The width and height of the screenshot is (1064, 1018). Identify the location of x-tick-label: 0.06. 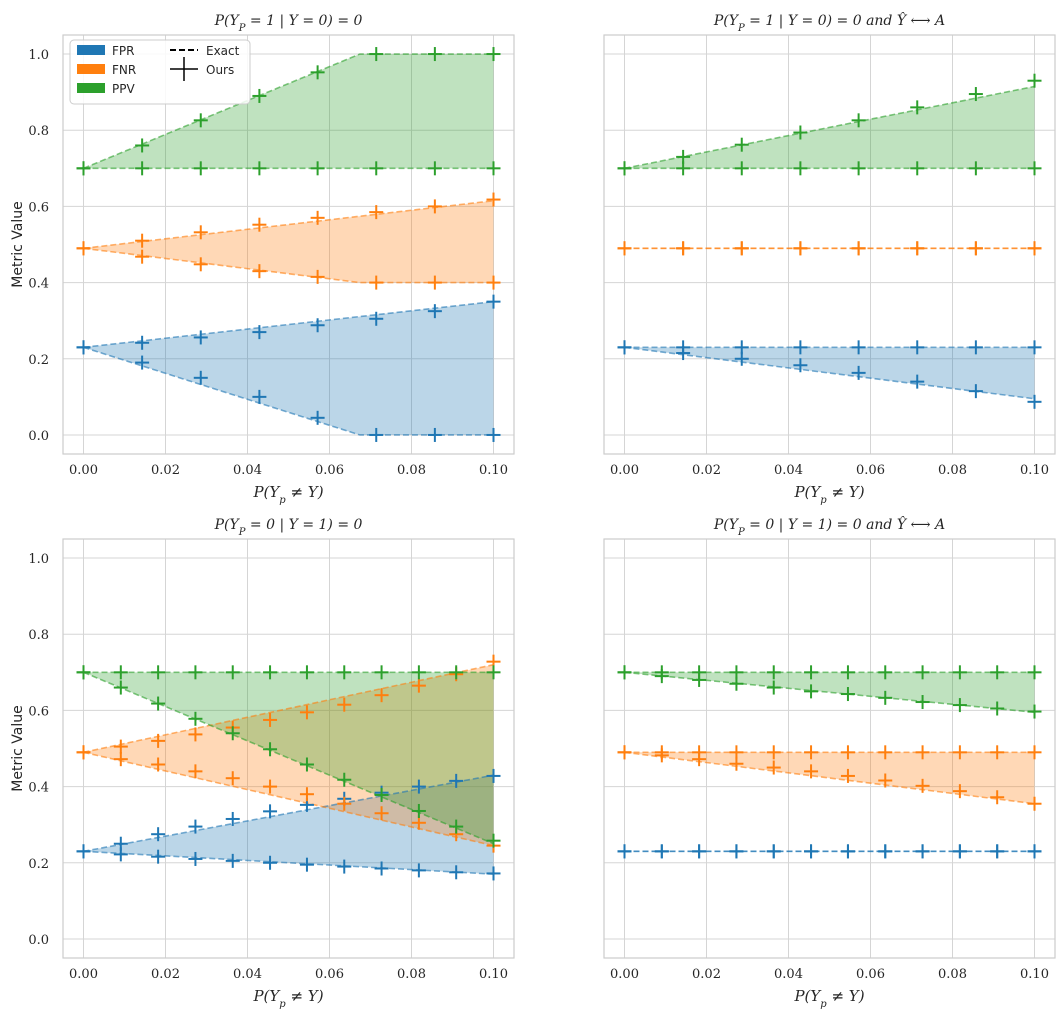
(870, 470).